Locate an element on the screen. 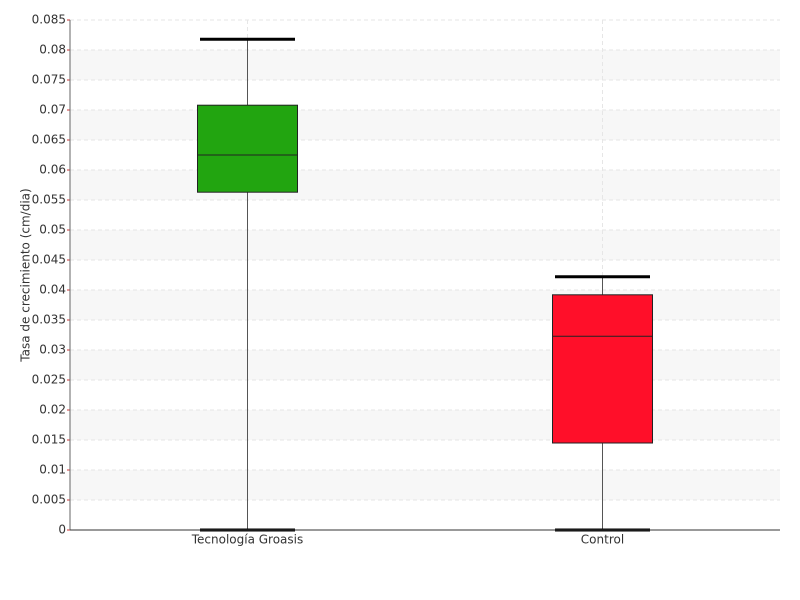 The height and width of the screenshot is (600, 800). x-tick-label: Tecnología Groasis is located at coordinates (247, 540).